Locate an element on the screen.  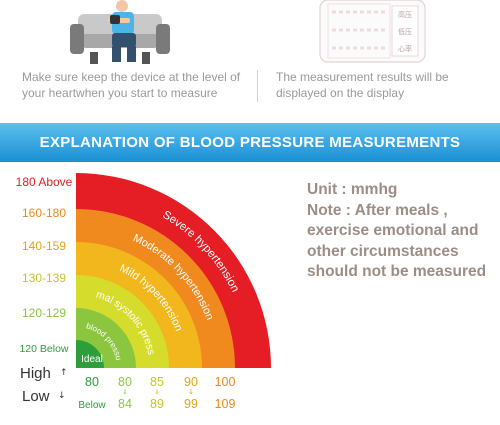
y-label-1: 120-129 is located at coordinates (44, 313).